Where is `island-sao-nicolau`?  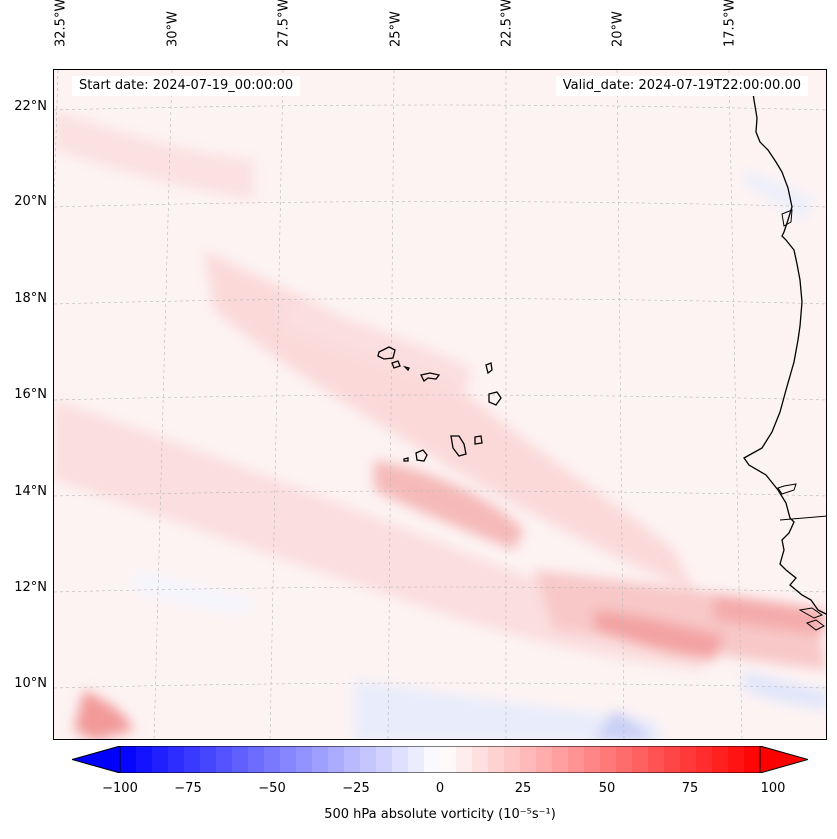
island-sao-nicolau is located at coordinates (430, 377).